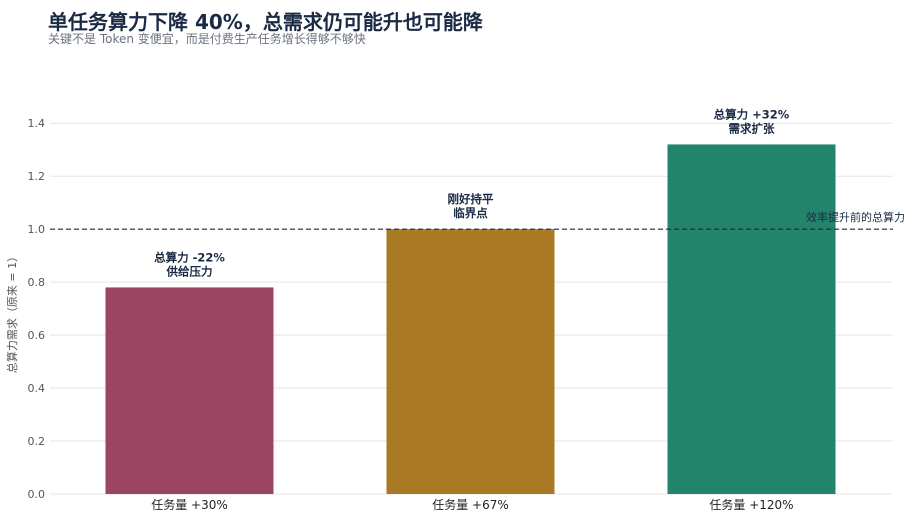 The width and height of the screenshot is (914, 522). What do you see at coordinates (37, 282) in the screenshot?
I see `y-tick-label: 0.8` at bounding box center [37, 282].